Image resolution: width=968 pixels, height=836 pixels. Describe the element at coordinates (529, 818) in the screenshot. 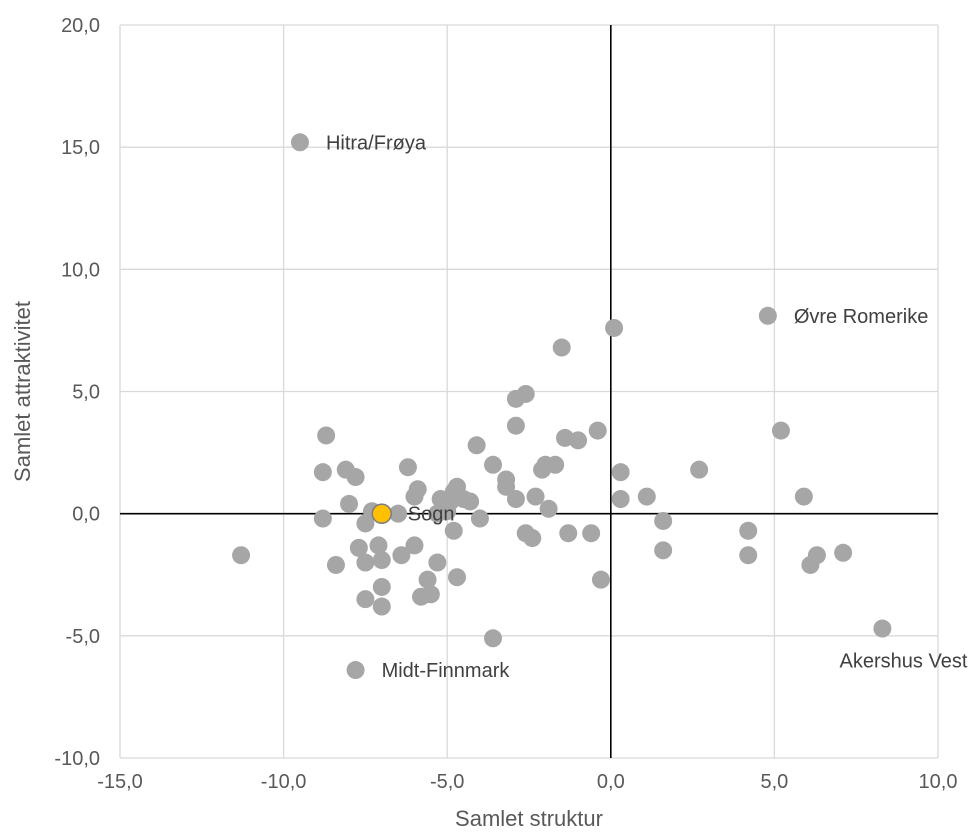

I see `x-axis-title: Samlet struktur` at that location.